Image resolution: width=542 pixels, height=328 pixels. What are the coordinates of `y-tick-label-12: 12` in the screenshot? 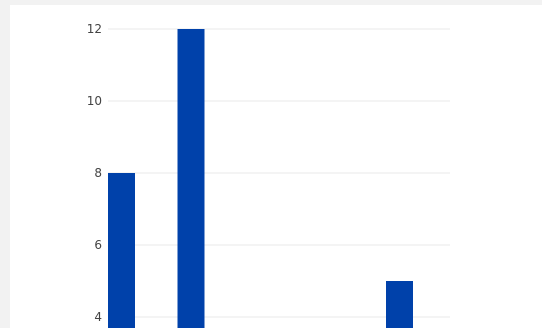 It's located at (94, 29).